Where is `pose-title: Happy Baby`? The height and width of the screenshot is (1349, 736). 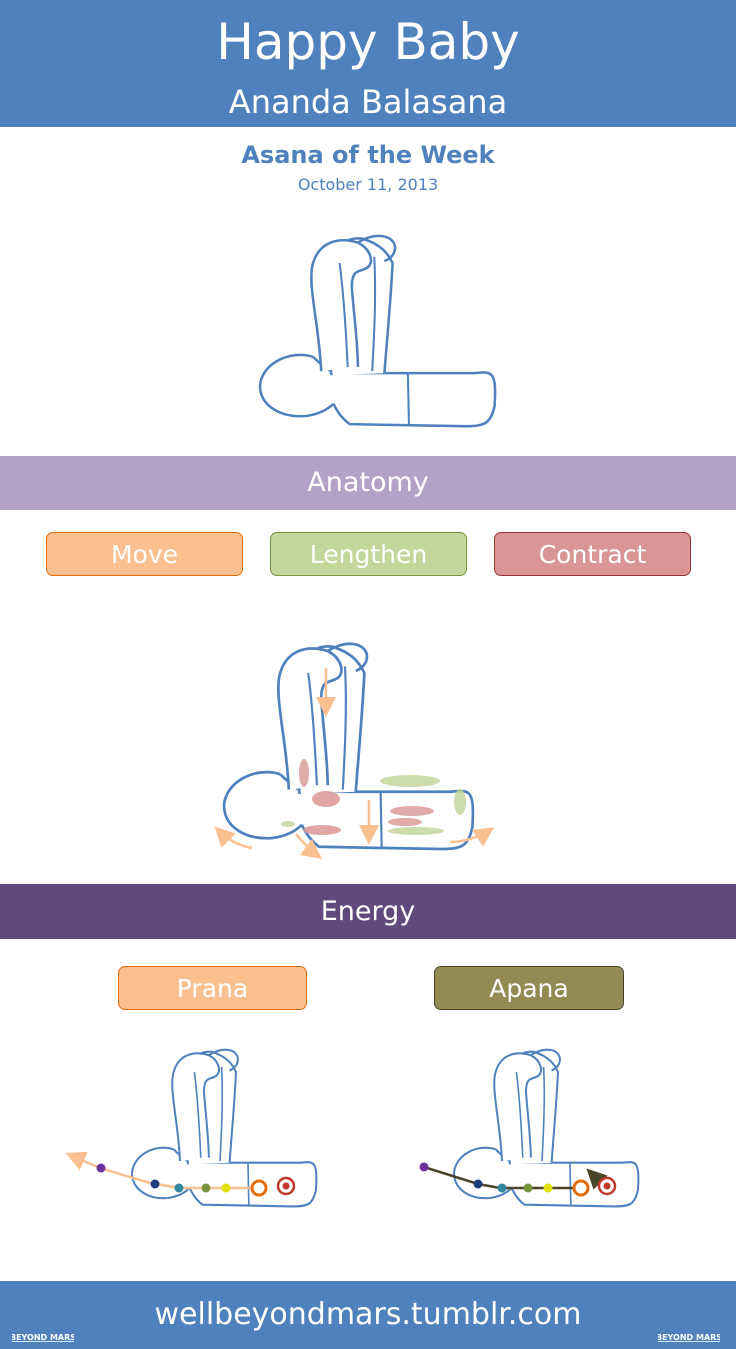
pose-title: Happy Baby is located at coordinates (368, 42).